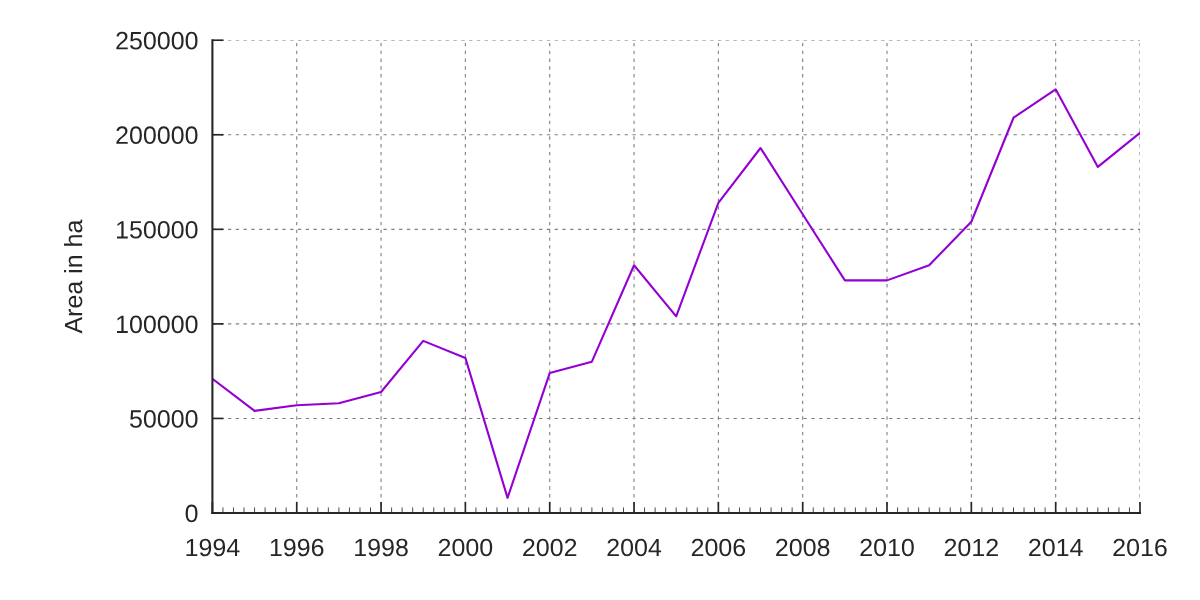  What do you see at coordinates (73, 276) in the screenshot?
I see `y-axis-title: Area in ha` at bounding box center [73, 276].